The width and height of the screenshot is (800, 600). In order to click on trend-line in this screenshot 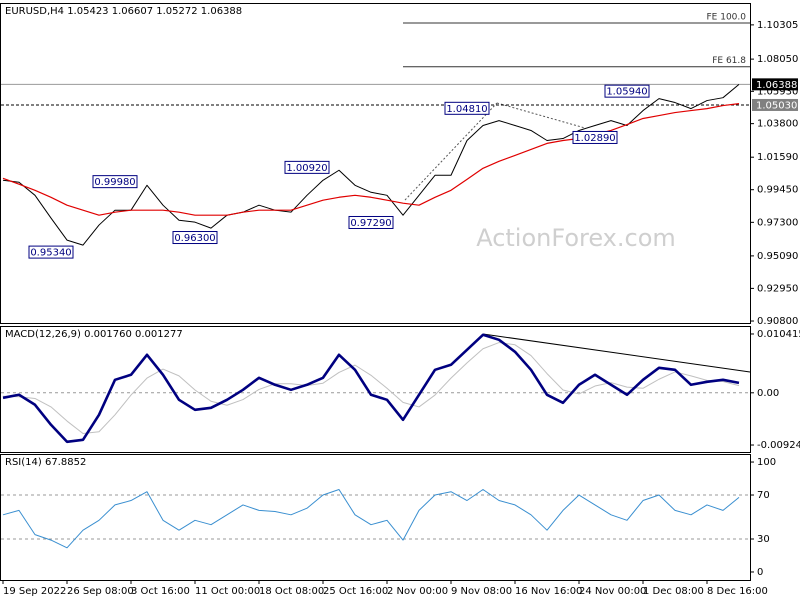, I will do `click(541, 115)`.